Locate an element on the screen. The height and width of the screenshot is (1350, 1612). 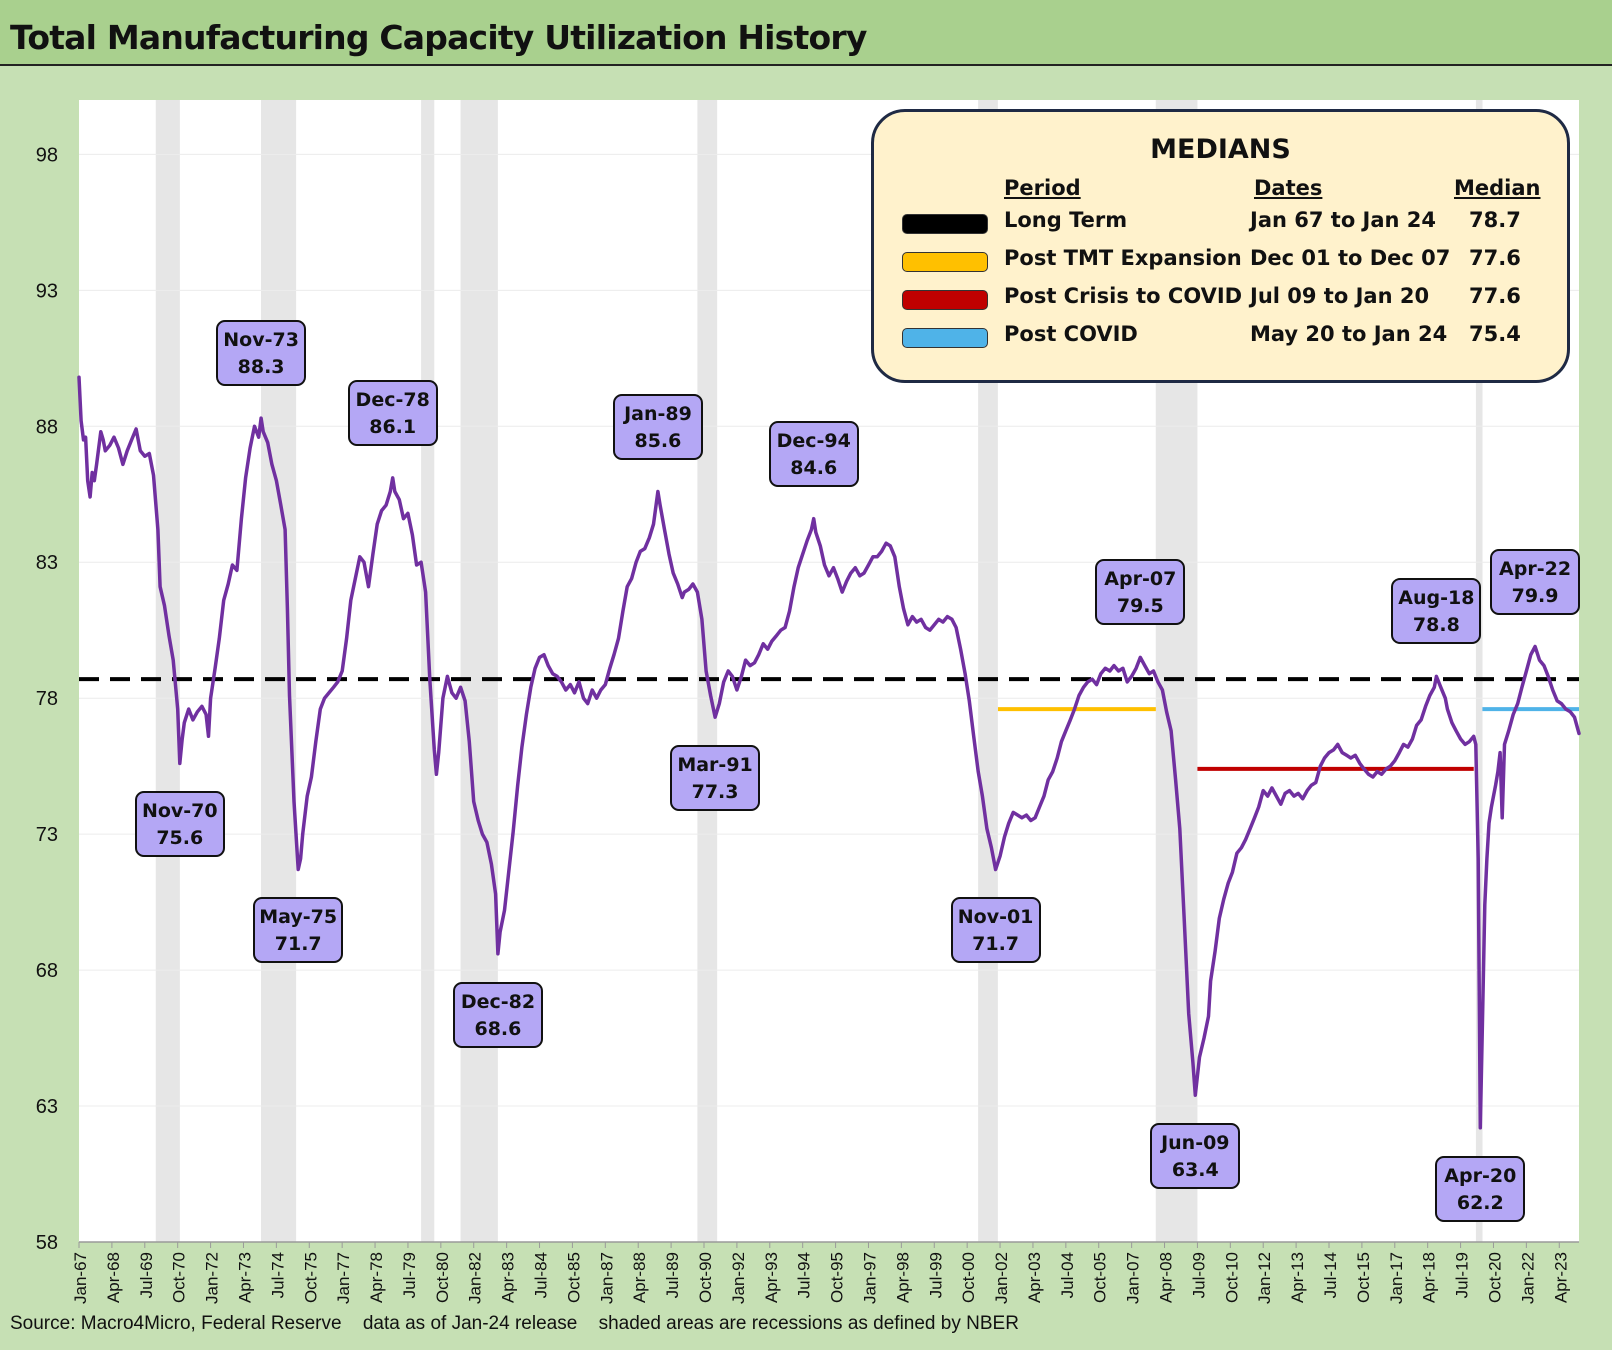
callout-value: 79.5 is located at coordinates (1140, 606).